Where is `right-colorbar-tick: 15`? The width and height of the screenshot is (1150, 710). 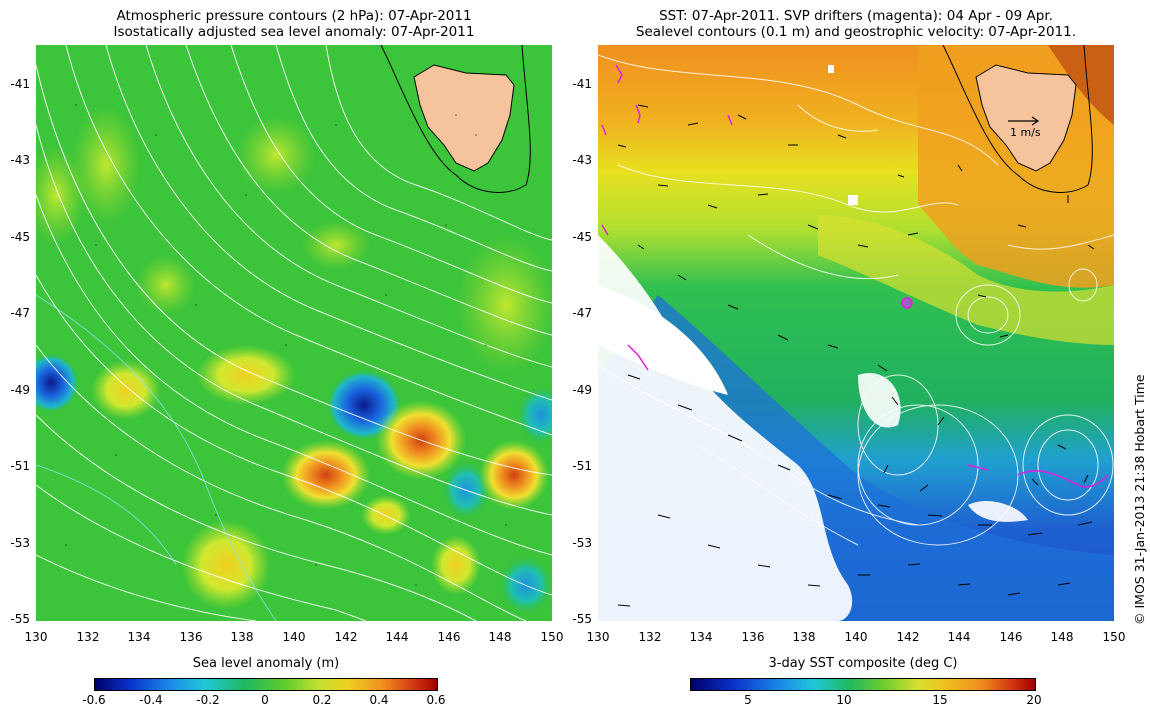 right-colorbar-tick: 15 is located at coordinates (940, 700).